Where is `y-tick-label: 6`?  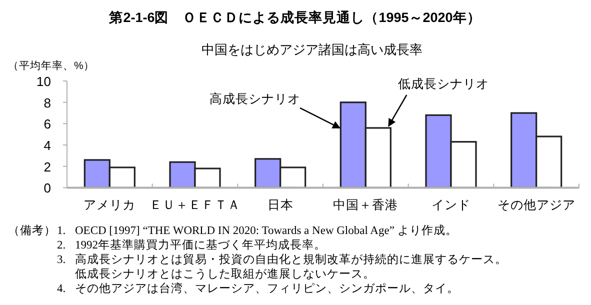
y-tick-label: 6 is located at coordinates (47, 124).